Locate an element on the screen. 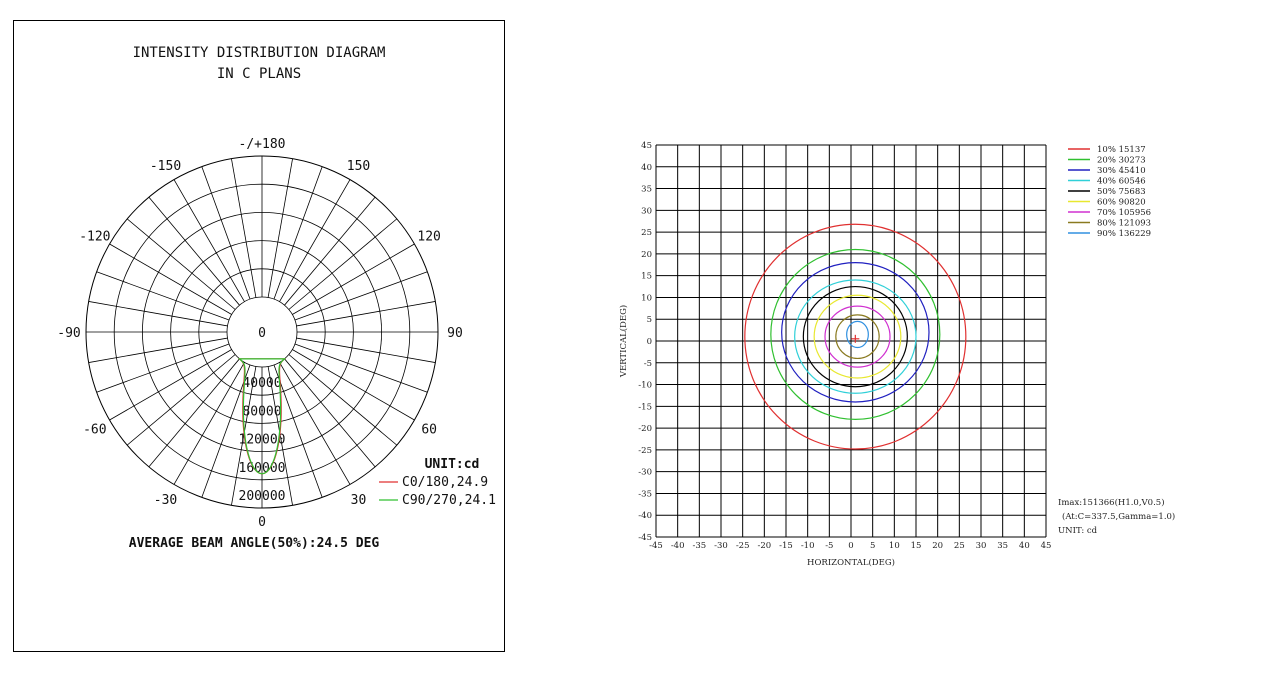 This screenshot has height=691, width=1268. iso-y-tick: -20 is located at coordinates (645, 429).